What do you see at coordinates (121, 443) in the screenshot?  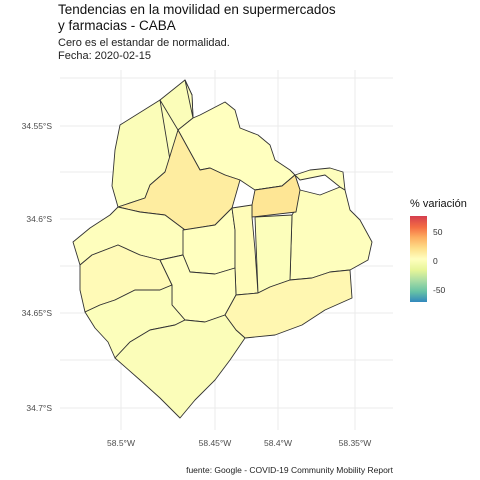 I see `x-tick-label: 58.5°W` at bounding box center [121, 443].